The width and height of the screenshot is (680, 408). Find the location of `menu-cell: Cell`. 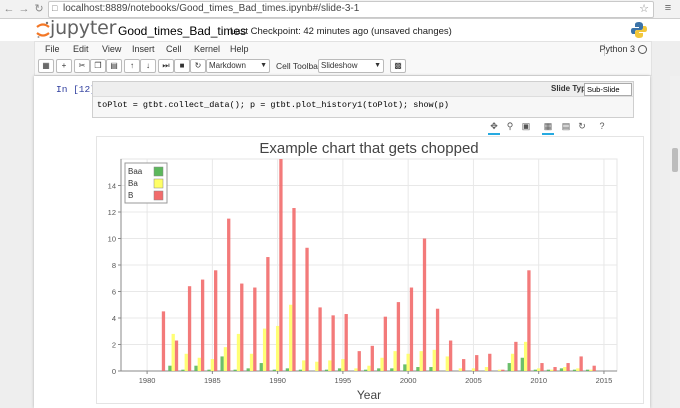

menu-cell: Cell is located at coordinates (174, 49).